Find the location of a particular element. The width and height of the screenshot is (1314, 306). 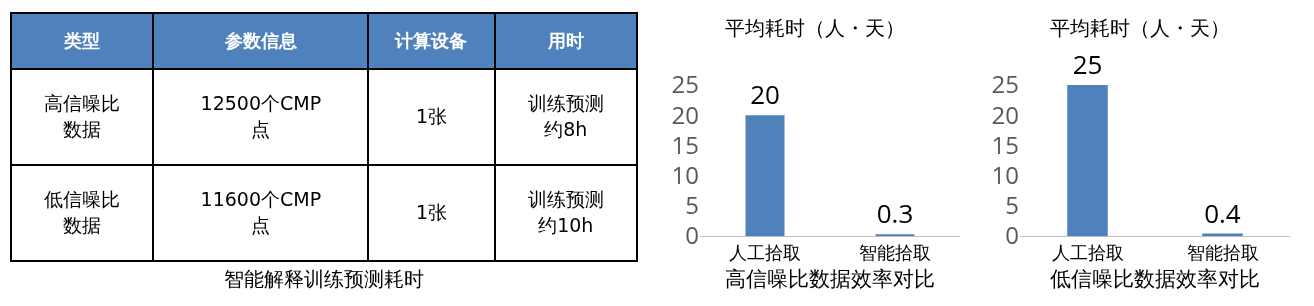

text: 智能解释训练预测耗时 is located at coordinates (324, 279).